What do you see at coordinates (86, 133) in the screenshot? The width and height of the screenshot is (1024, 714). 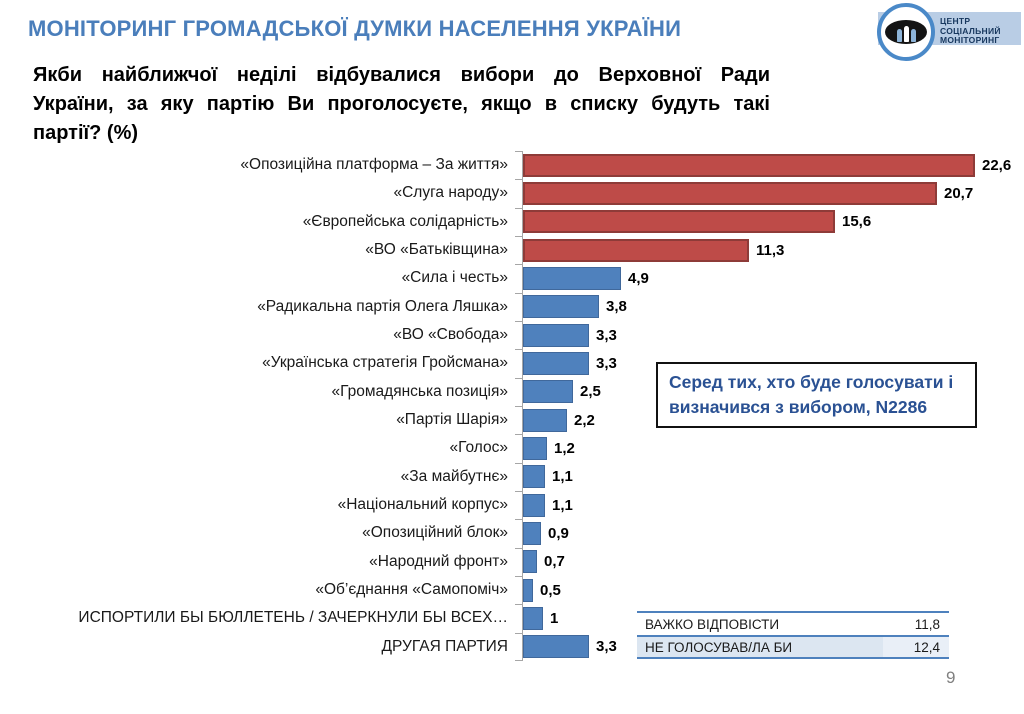 I see `question-line: партії? (%)` at bounding box center [86, 133].